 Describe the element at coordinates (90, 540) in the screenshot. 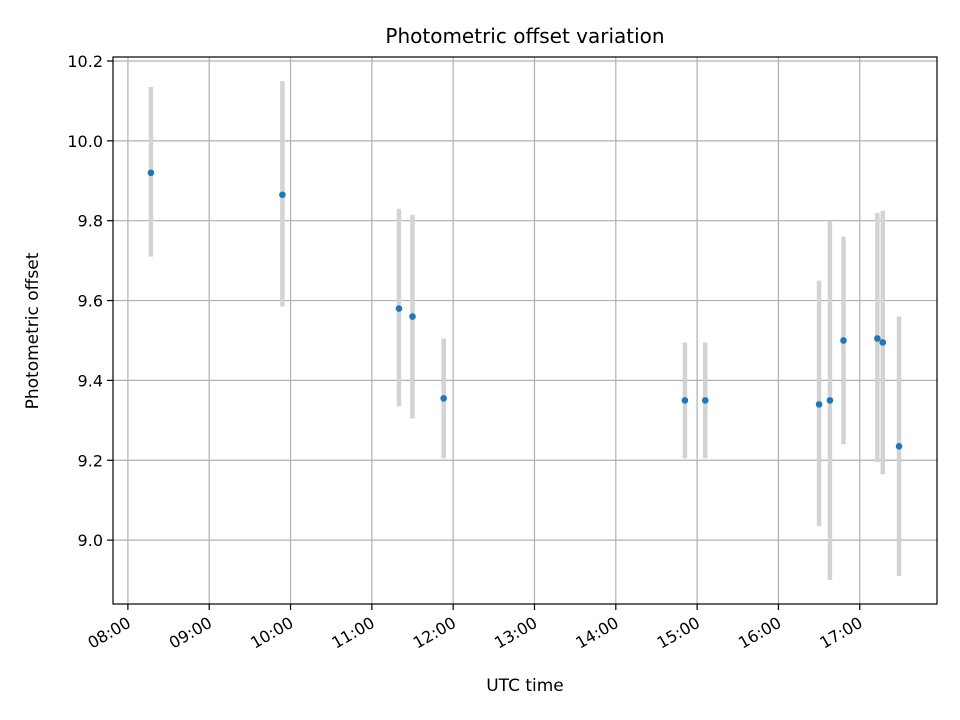

I see `y-tick-label: 9.0` at that location.